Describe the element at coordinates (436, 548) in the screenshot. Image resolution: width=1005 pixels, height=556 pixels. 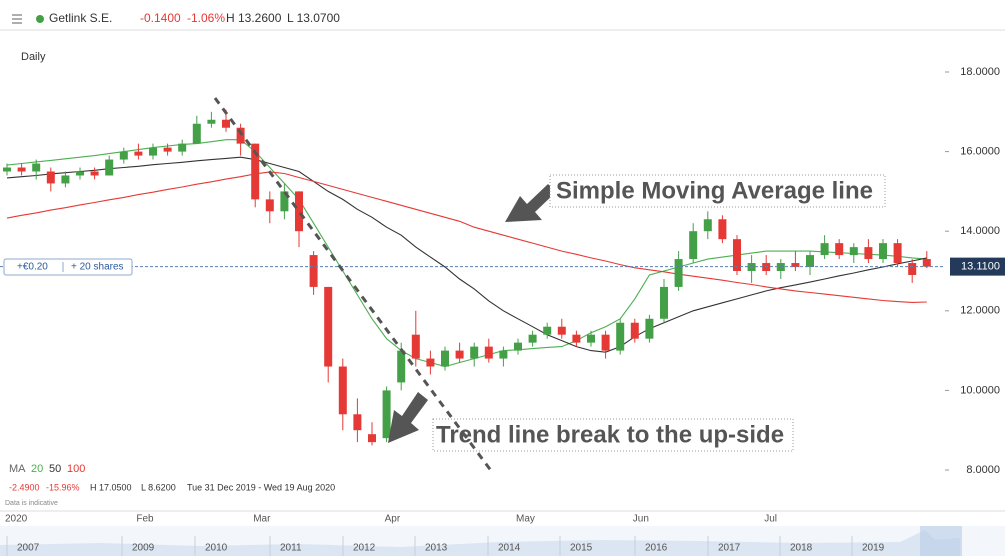
I see `year-label: 2013` at that location.